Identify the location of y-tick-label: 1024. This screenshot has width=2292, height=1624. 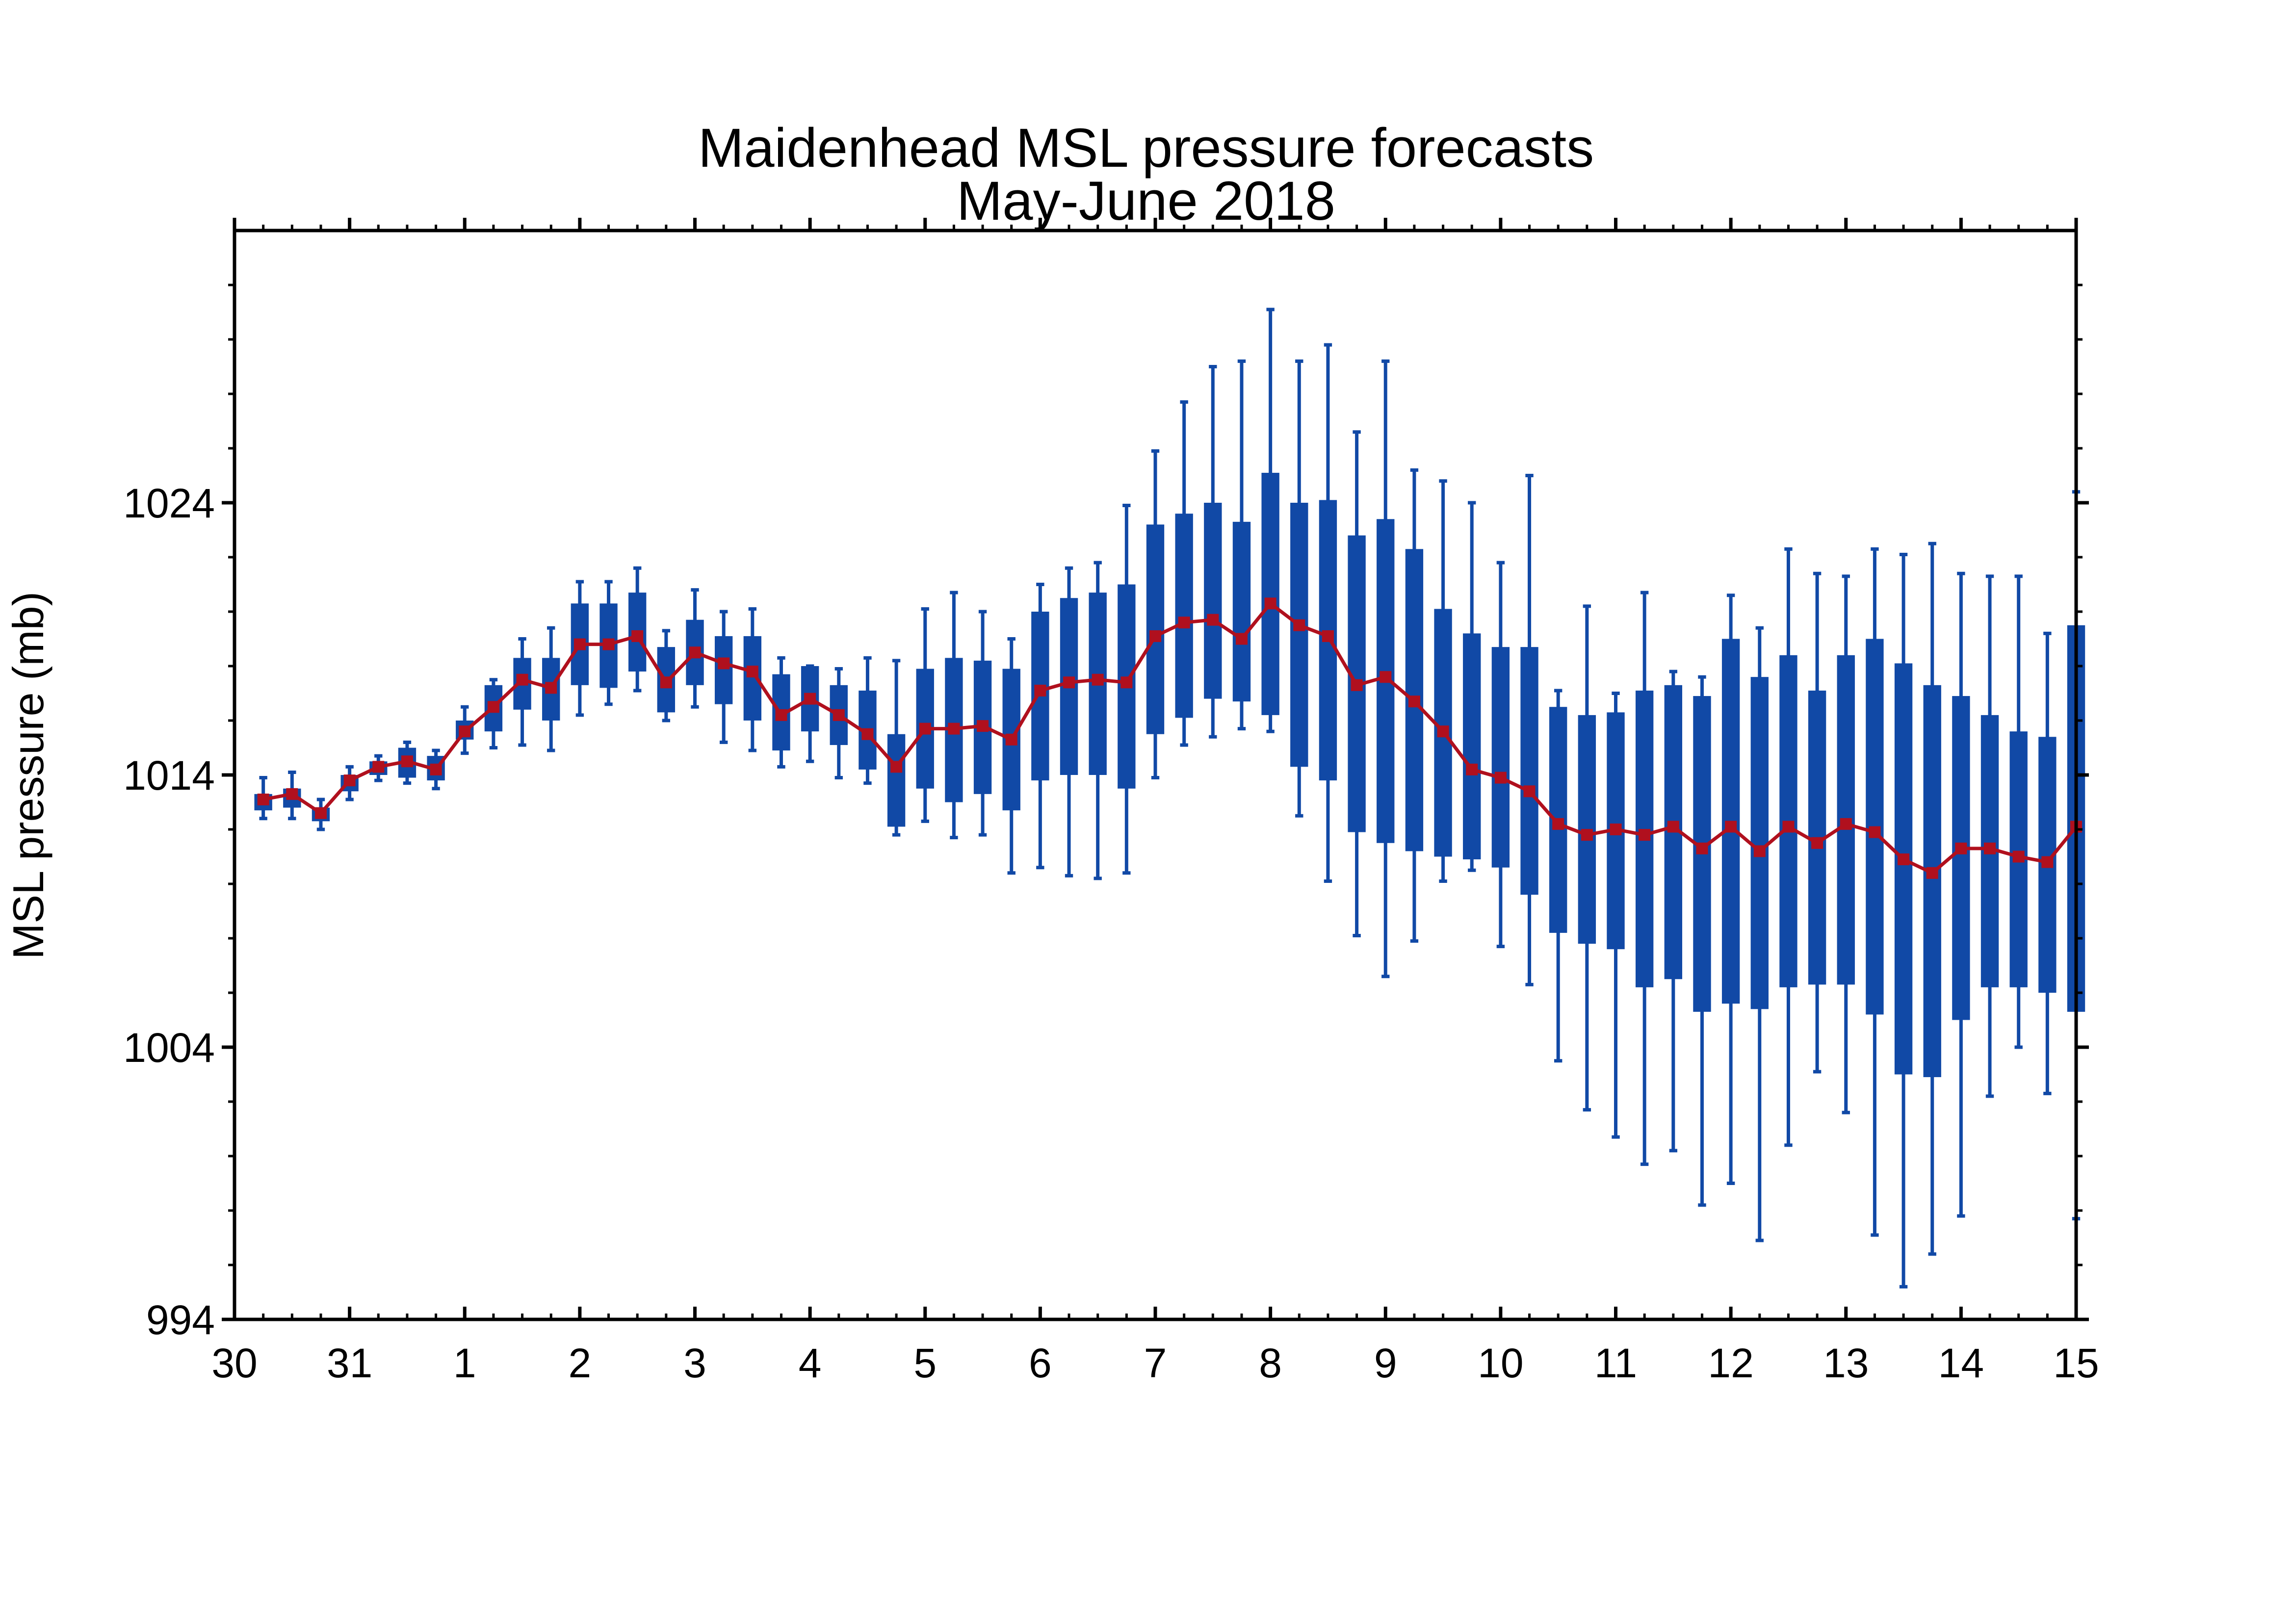
(169, 503).